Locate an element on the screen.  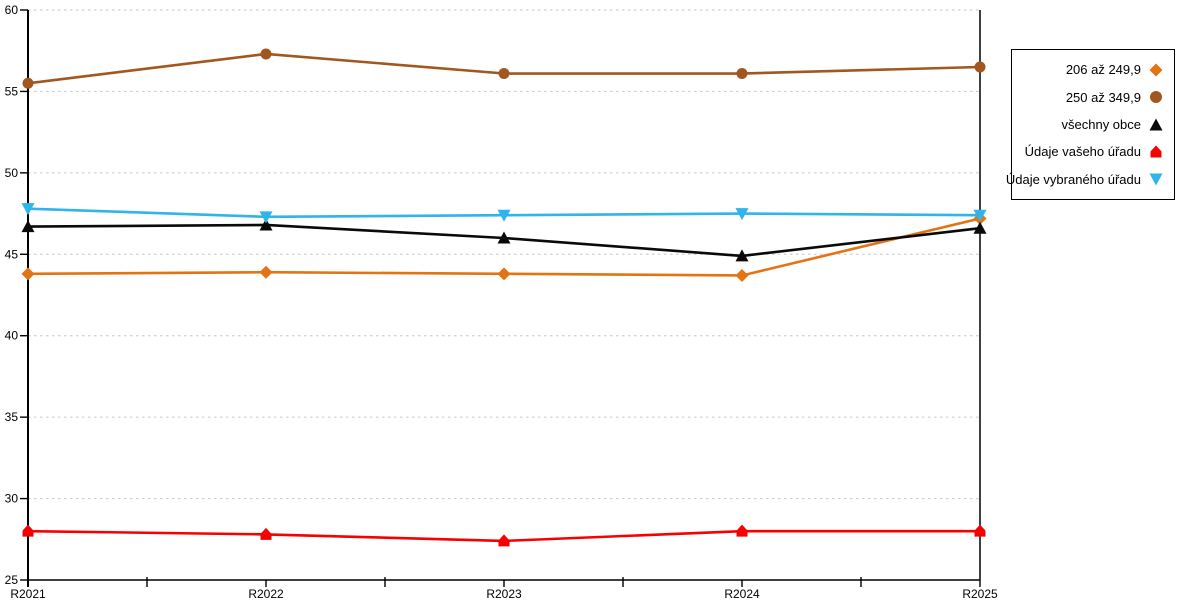
y-tick-label: 30 is located at coordinates (12, 499).